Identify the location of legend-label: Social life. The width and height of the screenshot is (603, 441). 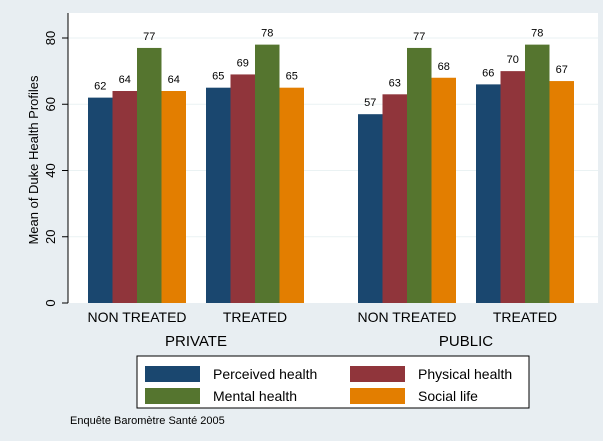
(448, 396).